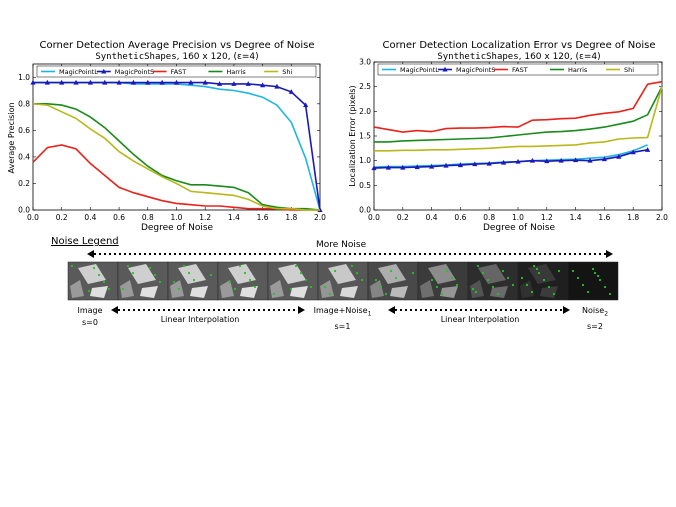 This screenshot has height=507, width=676. I want to click on chart1-ytick-label: 0.2, so click(24, 183).